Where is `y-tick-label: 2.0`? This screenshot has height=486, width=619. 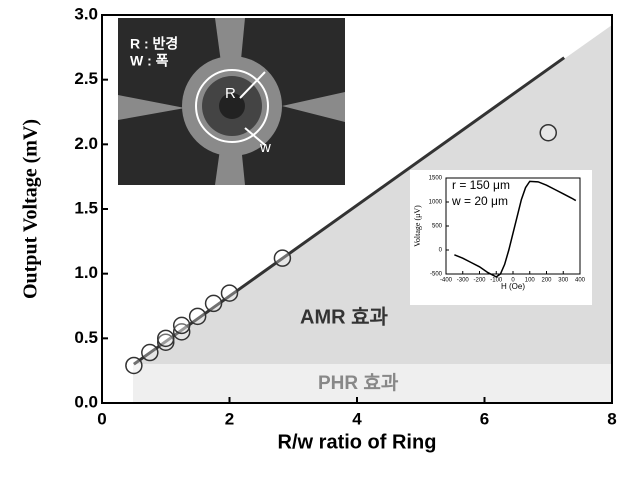 y-tick-label: 2.0 is located at coordinates (86, 143).